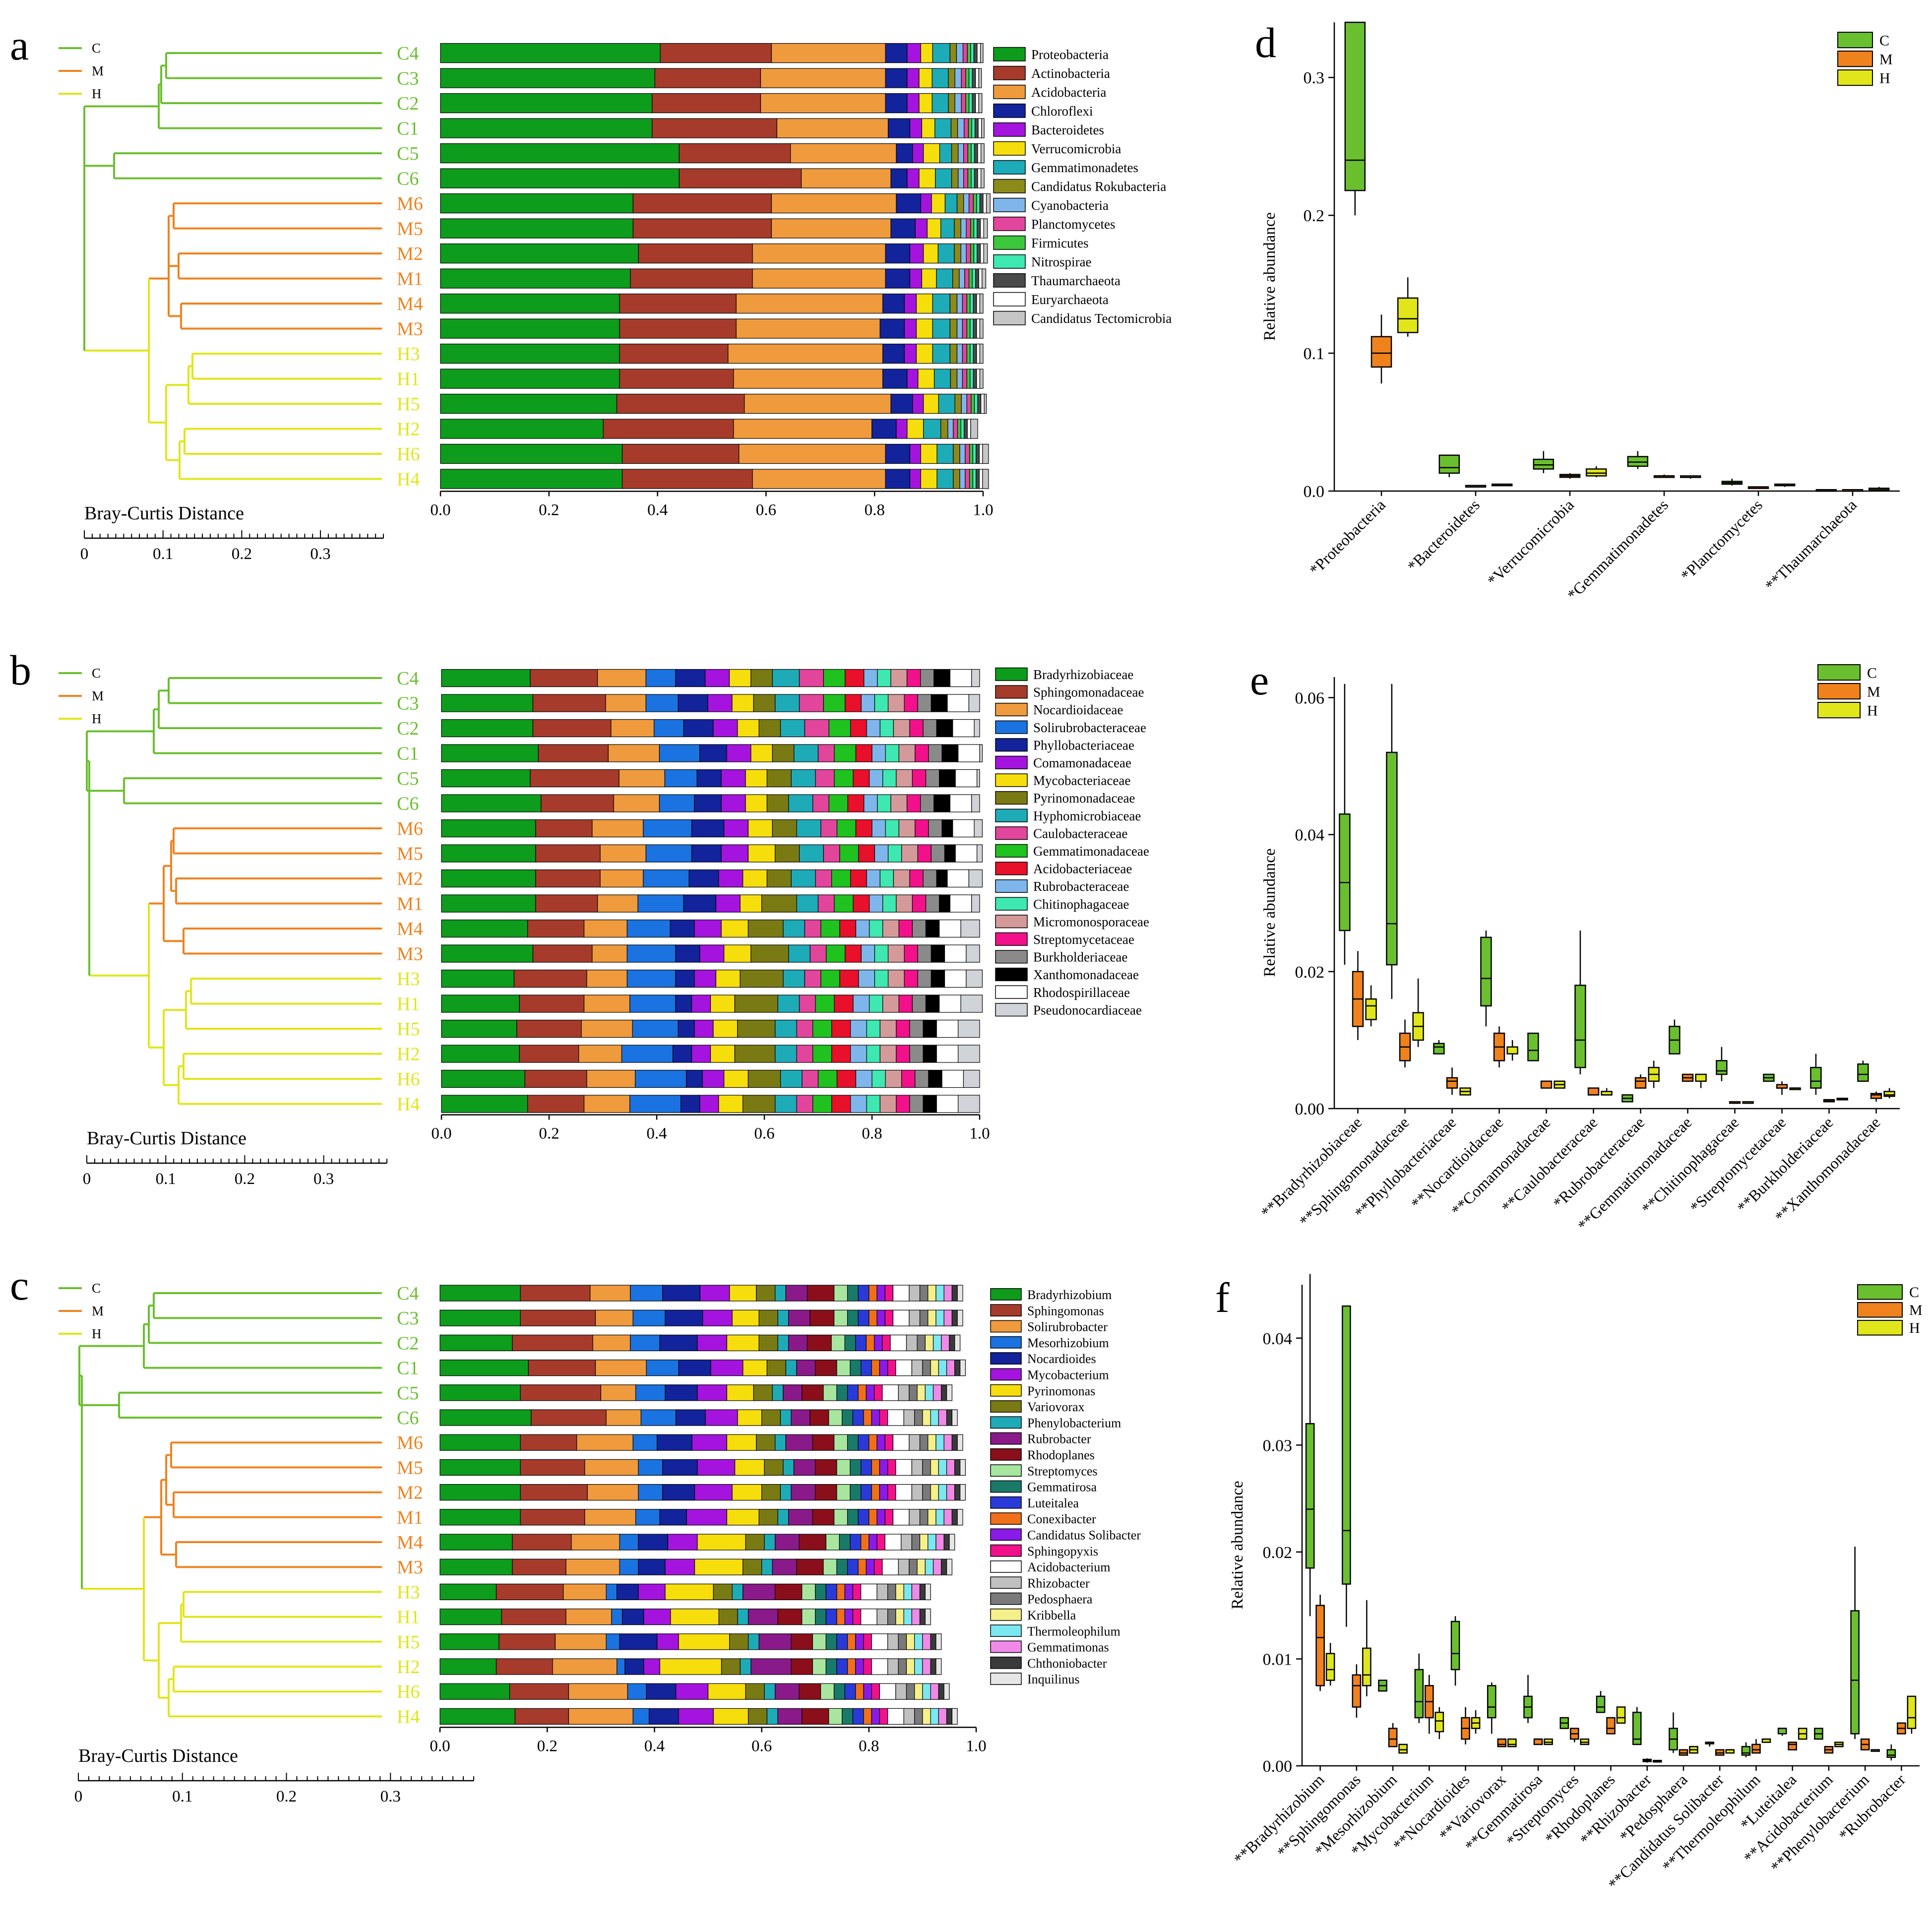  Describe the element at coordinates (408, 179) in the screenshot. I see `sample-label: C6` at that location.